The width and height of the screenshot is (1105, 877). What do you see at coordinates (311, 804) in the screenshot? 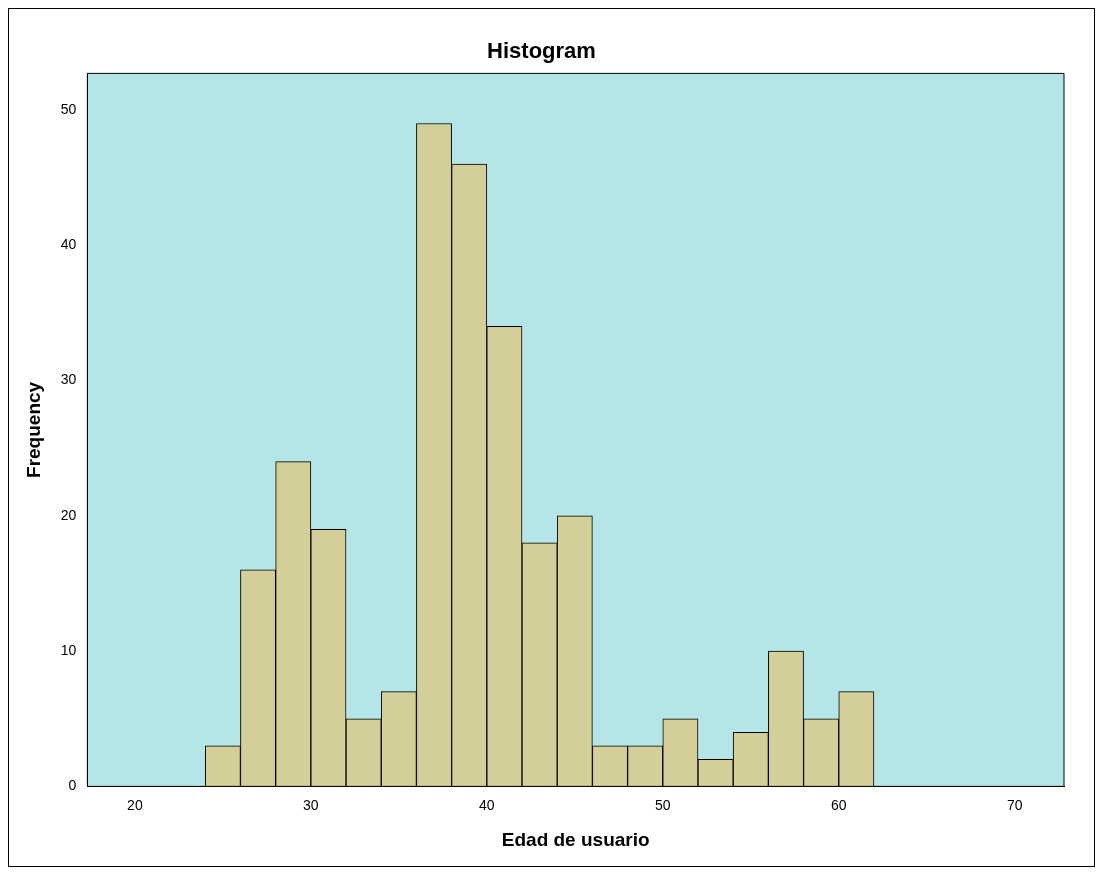
I see `x-tick-label: 30` at bounding box center [311, 804].